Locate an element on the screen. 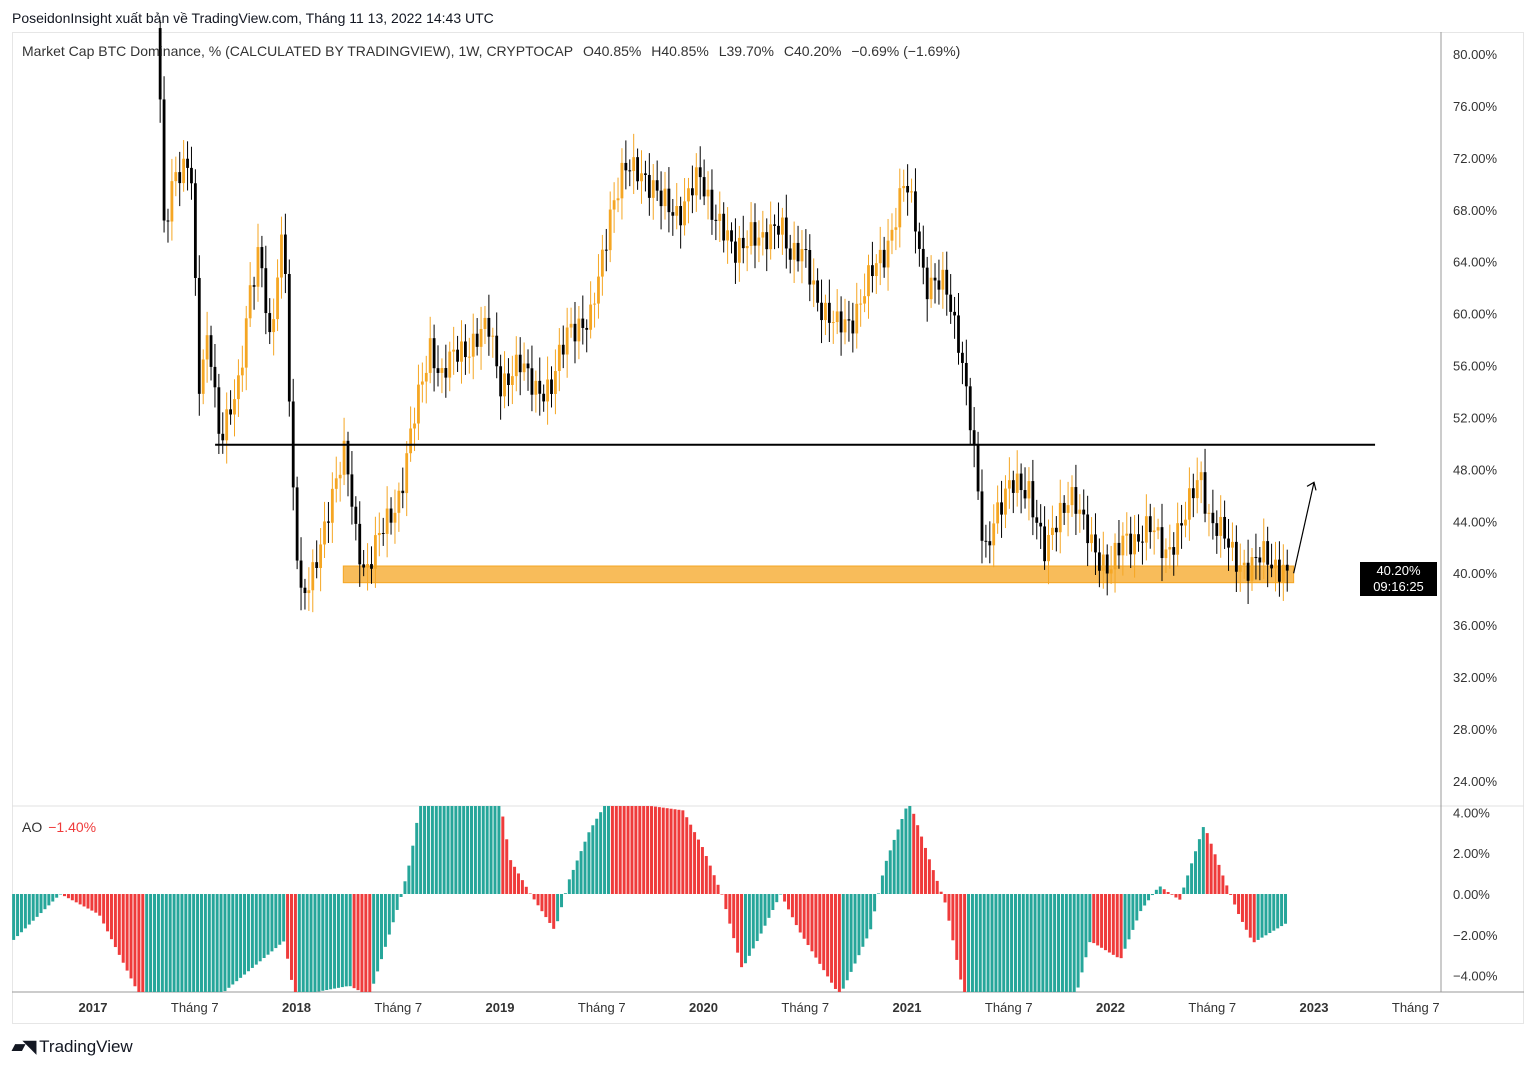 The width and height of the screenshot is (1536, 1067). price-tick-label: 68.00% is located at coordinates (1475, 210).